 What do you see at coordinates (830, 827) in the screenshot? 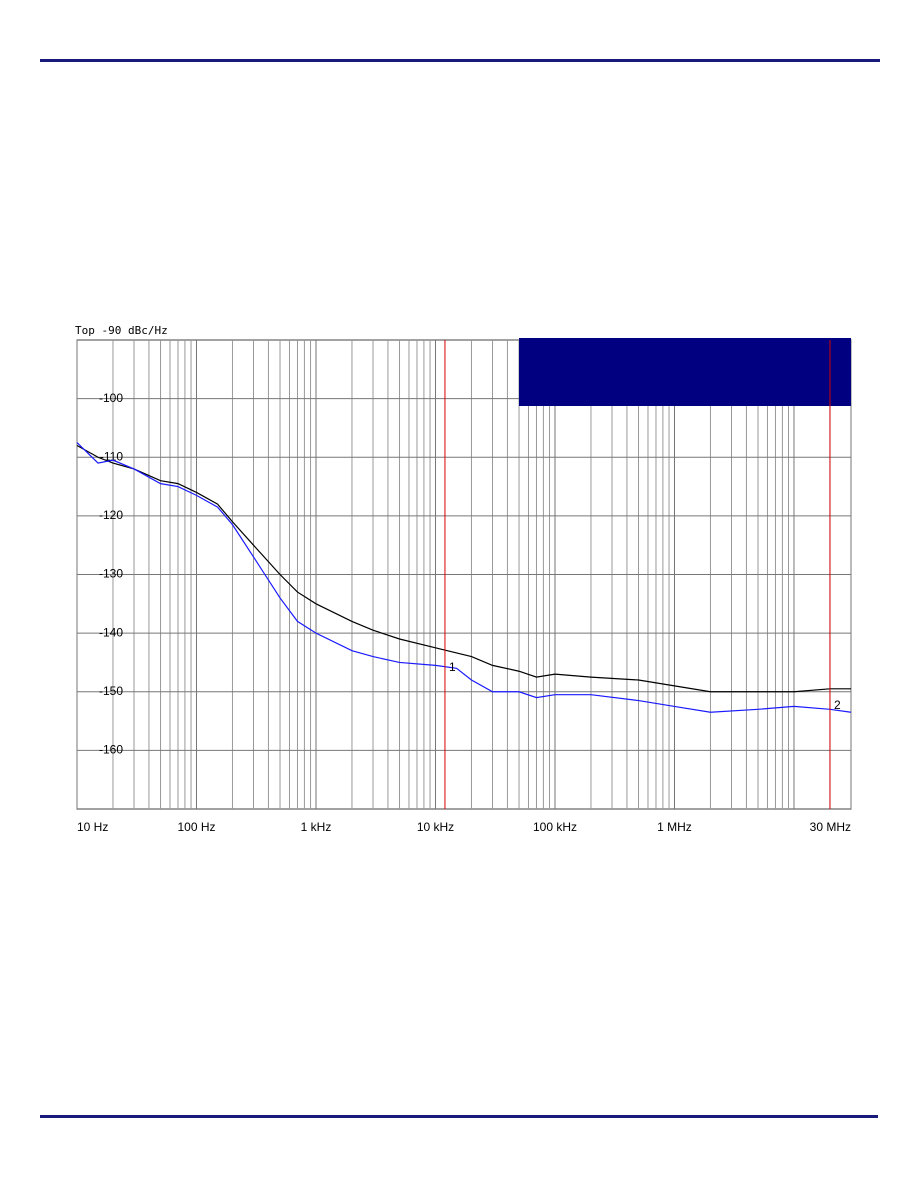
I see `x-tick-label: 30 MHz` at bounding box center [830, 827].